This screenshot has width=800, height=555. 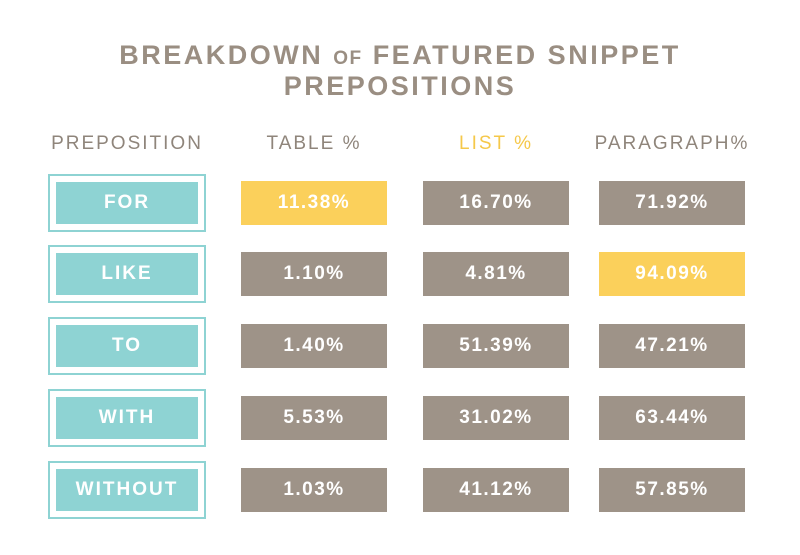 What do you see at coordinates (496, 418) in the screenshot?
I see `value-cell: 31.02%` at bounding box center [496, 418].